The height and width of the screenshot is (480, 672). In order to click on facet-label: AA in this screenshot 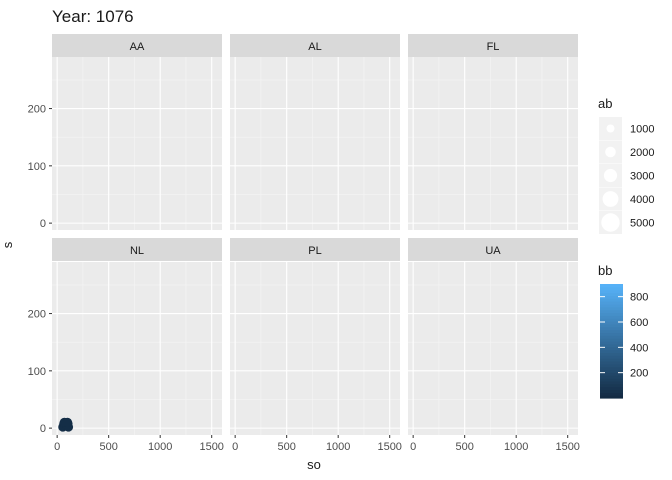, I will do `click(137, 47)`.